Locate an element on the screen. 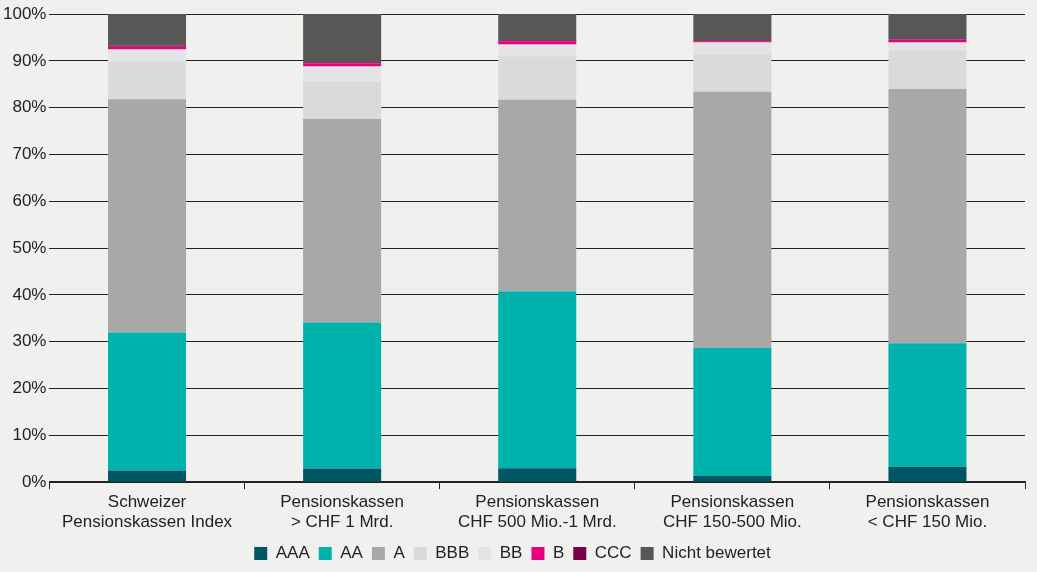 This screenshot has height=572, width=1037. legend-label: CCC is located at coordinates (613, 553).